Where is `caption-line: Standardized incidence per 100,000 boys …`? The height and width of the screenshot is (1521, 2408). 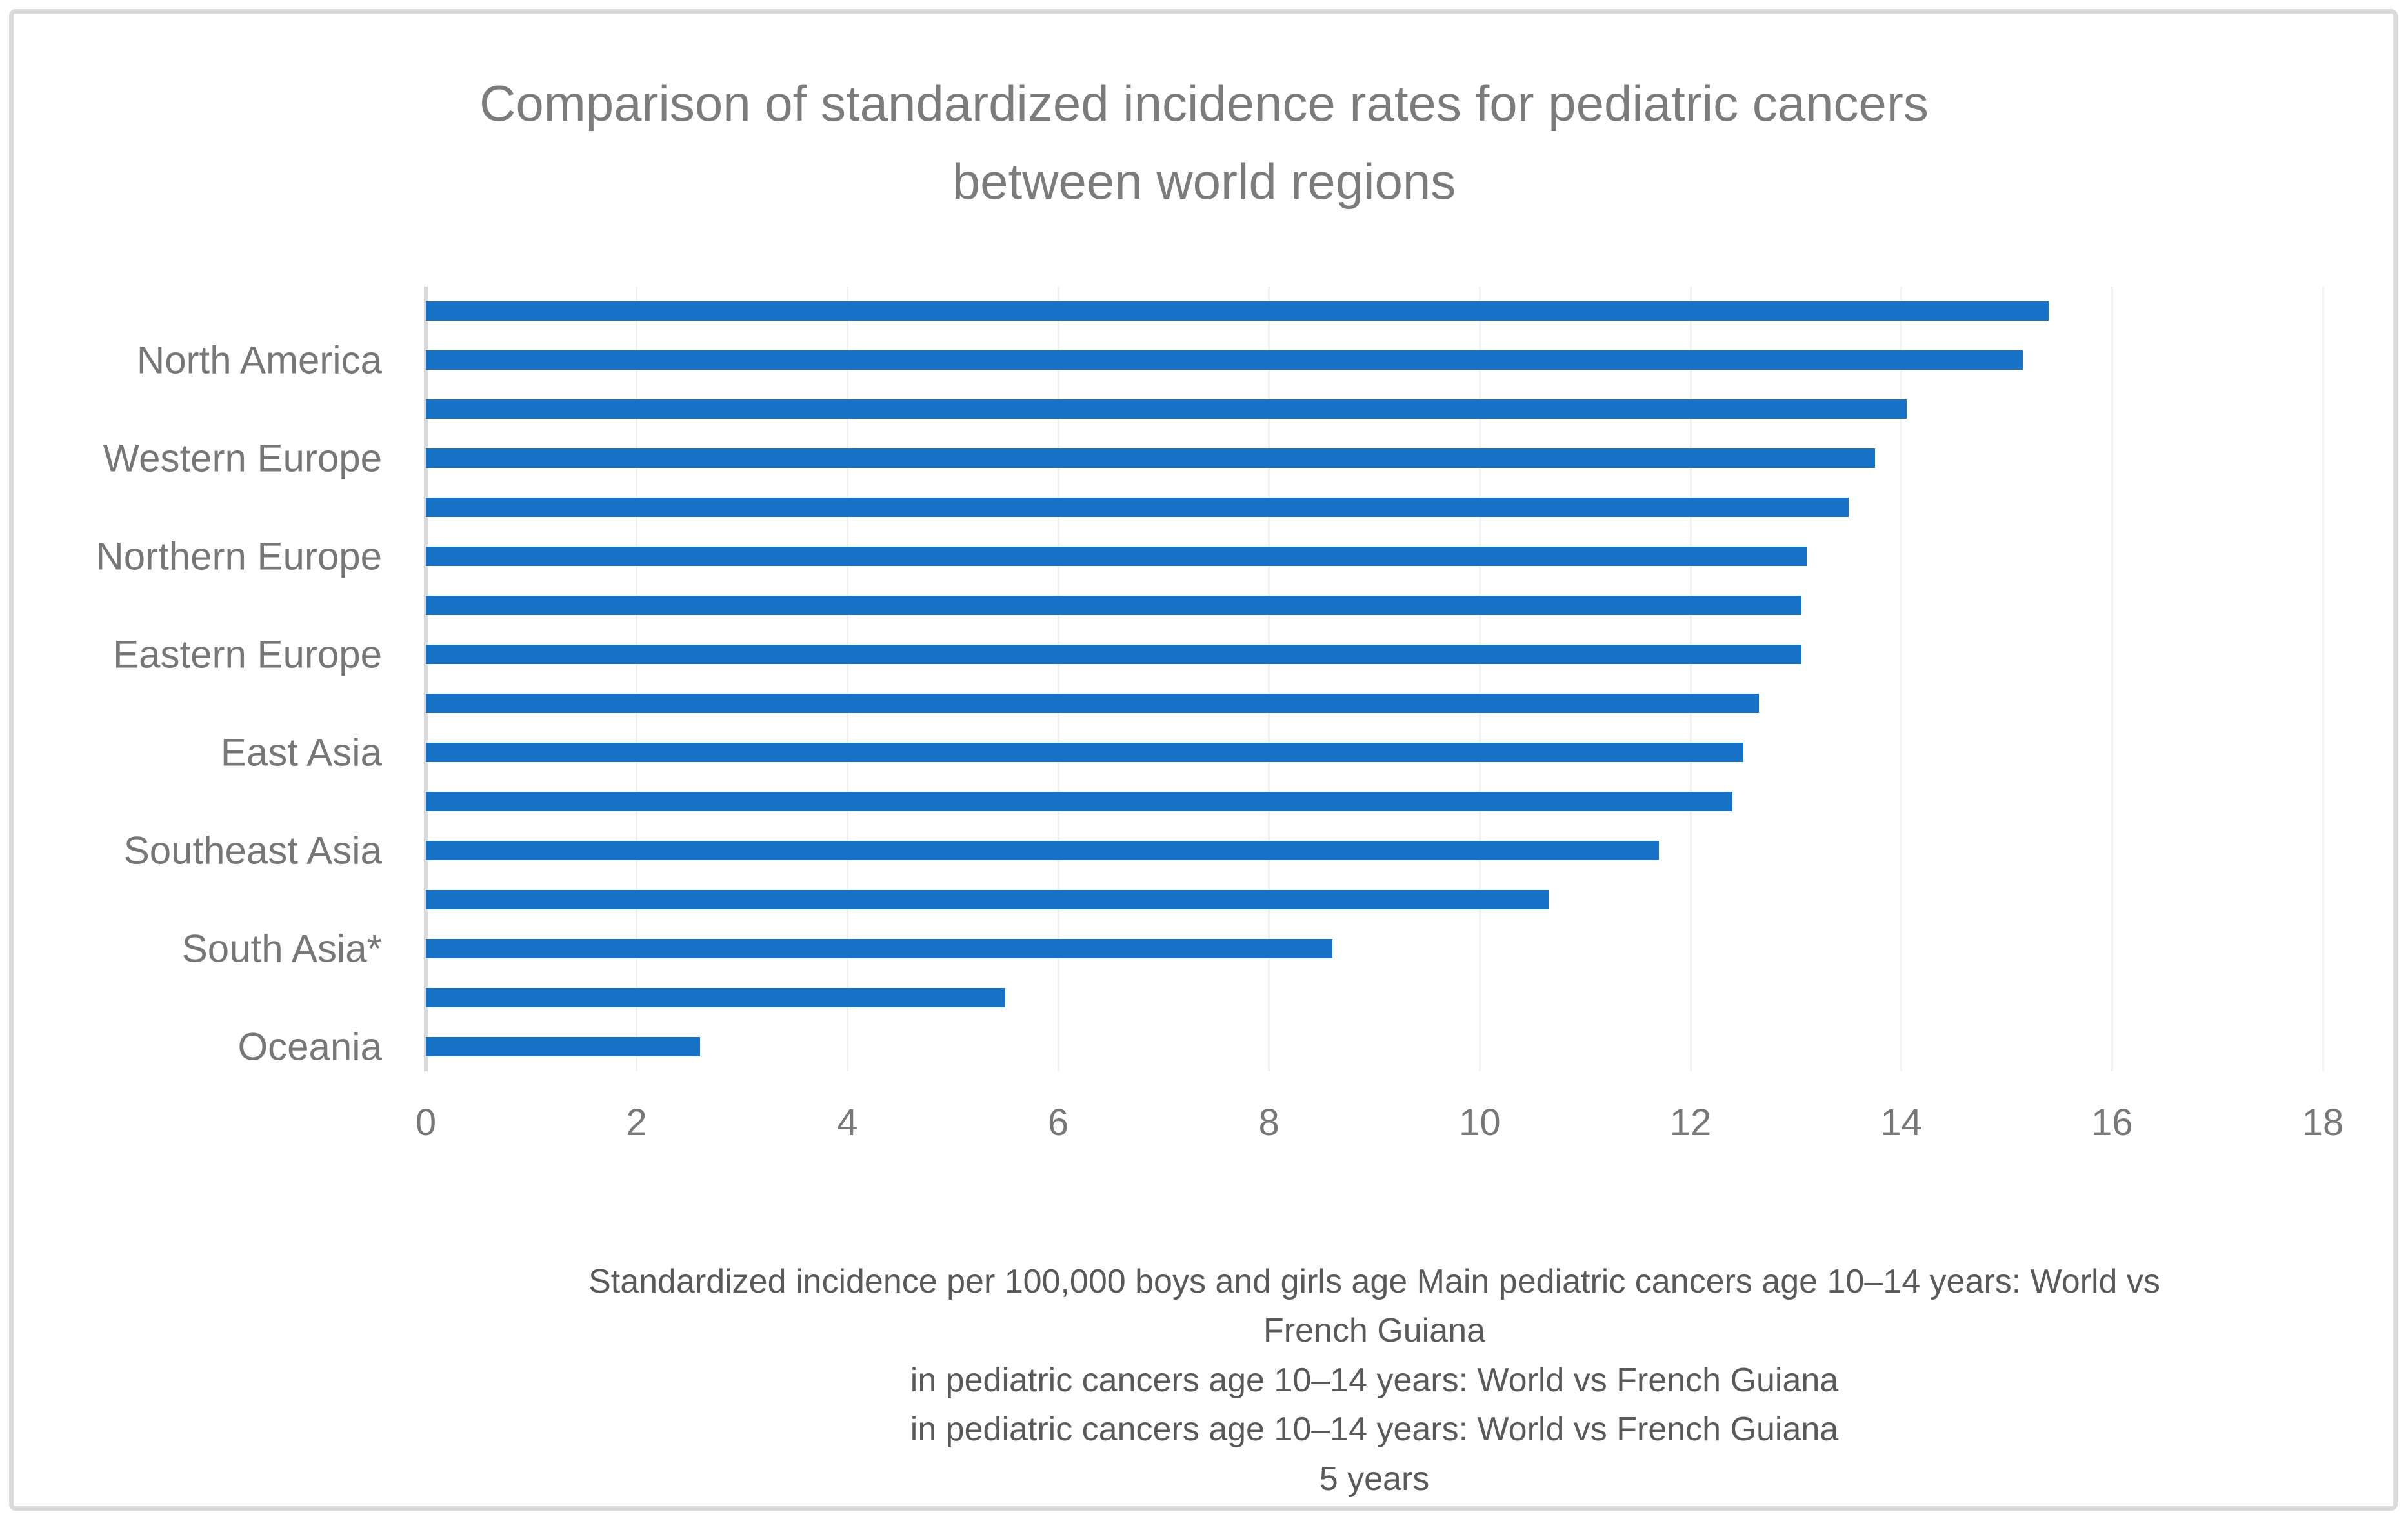
caption-line: Standardized incidence per 100,000 boys … is located at coordinates (1374, 1281).